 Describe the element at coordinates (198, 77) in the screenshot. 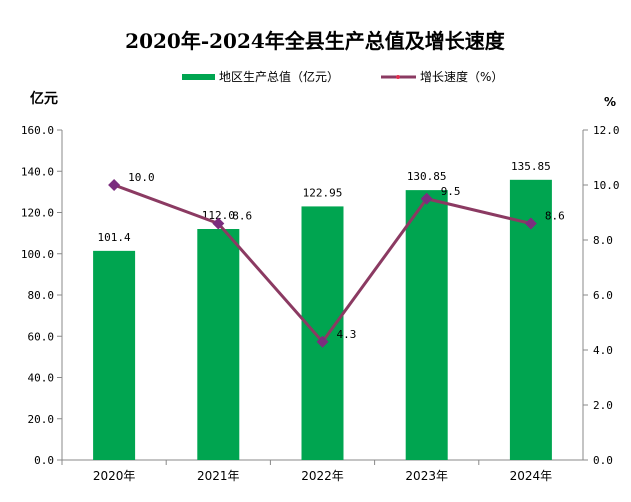

I see `legend-bar-swatch` at that location.